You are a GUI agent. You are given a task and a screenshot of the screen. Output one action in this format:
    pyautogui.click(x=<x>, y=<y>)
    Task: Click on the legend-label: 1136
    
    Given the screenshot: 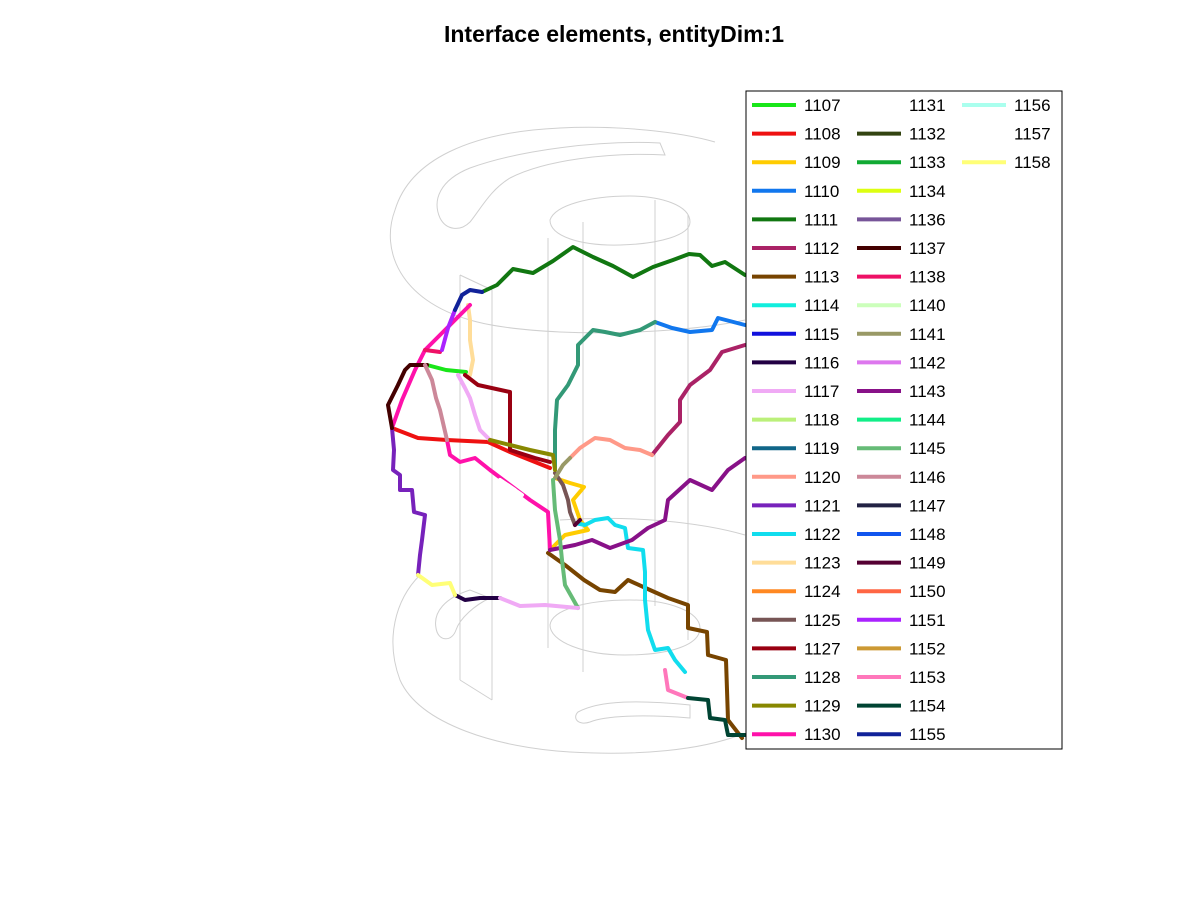 What is the action you would take?
    pyautogui.click(x=927, y=219)
    